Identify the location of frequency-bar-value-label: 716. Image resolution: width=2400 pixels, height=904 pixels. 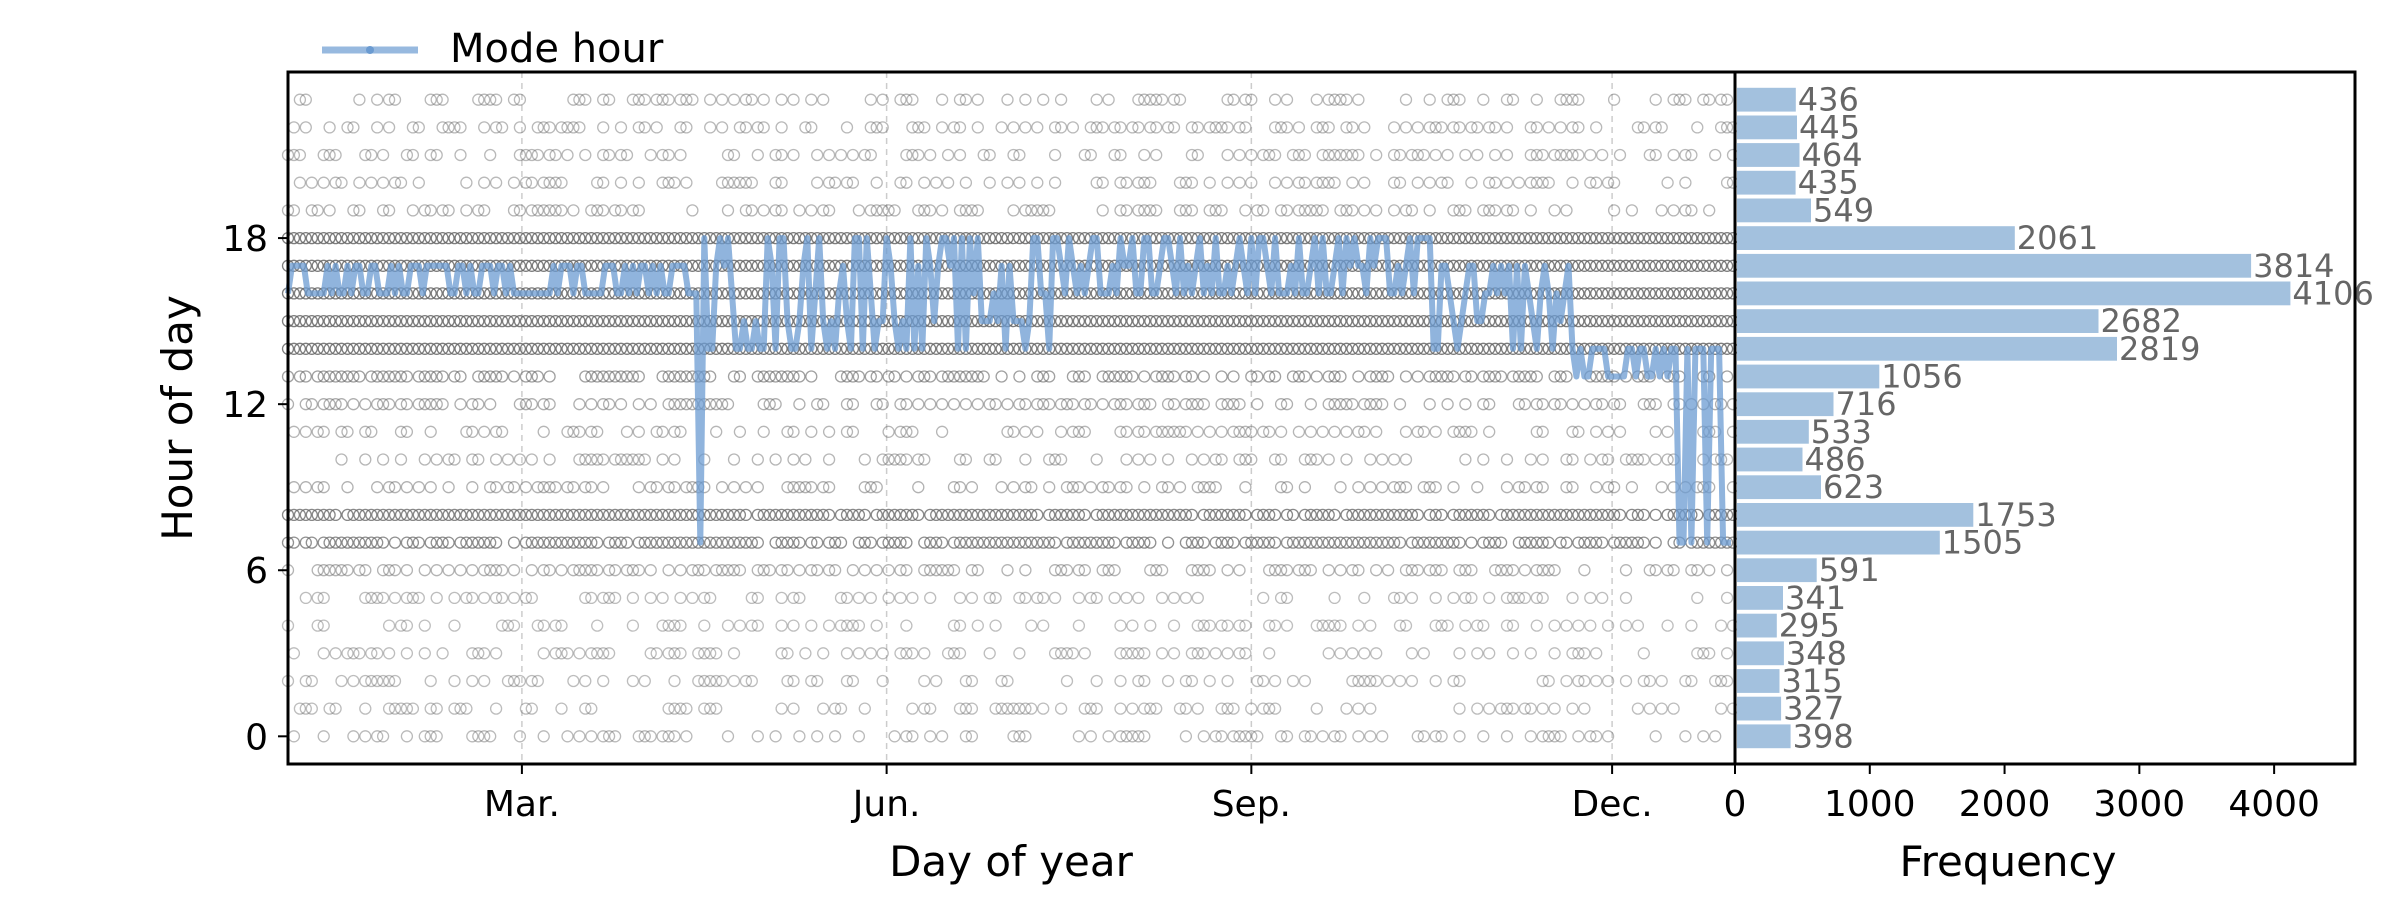
(1866, 404).